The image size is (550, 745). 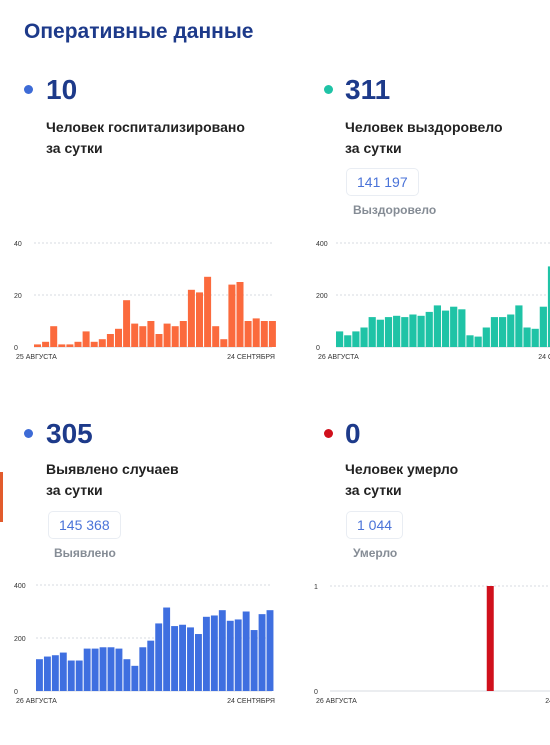 What do you see at coordinates (74, 490) in the screenshot?
I see `cases-label-line2: за сутки` at bounding box center [74, 490].